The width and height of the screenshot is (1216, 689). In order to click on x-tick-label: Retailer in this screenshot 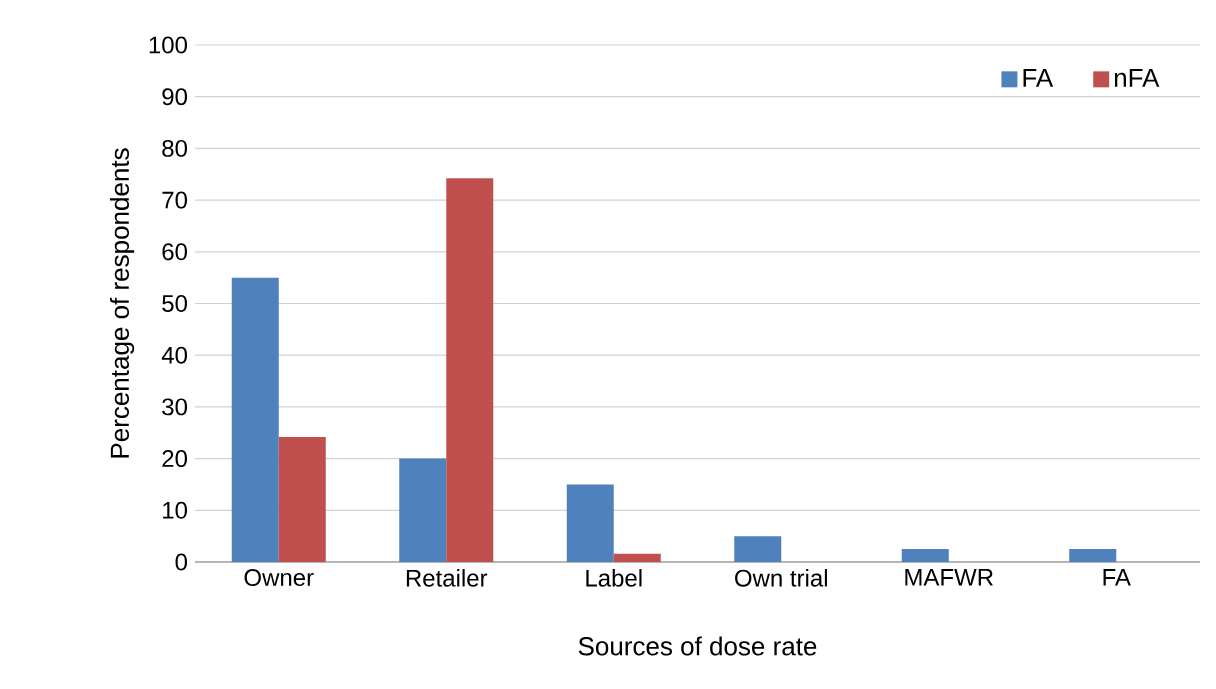, I will do `click(447, 578)`.